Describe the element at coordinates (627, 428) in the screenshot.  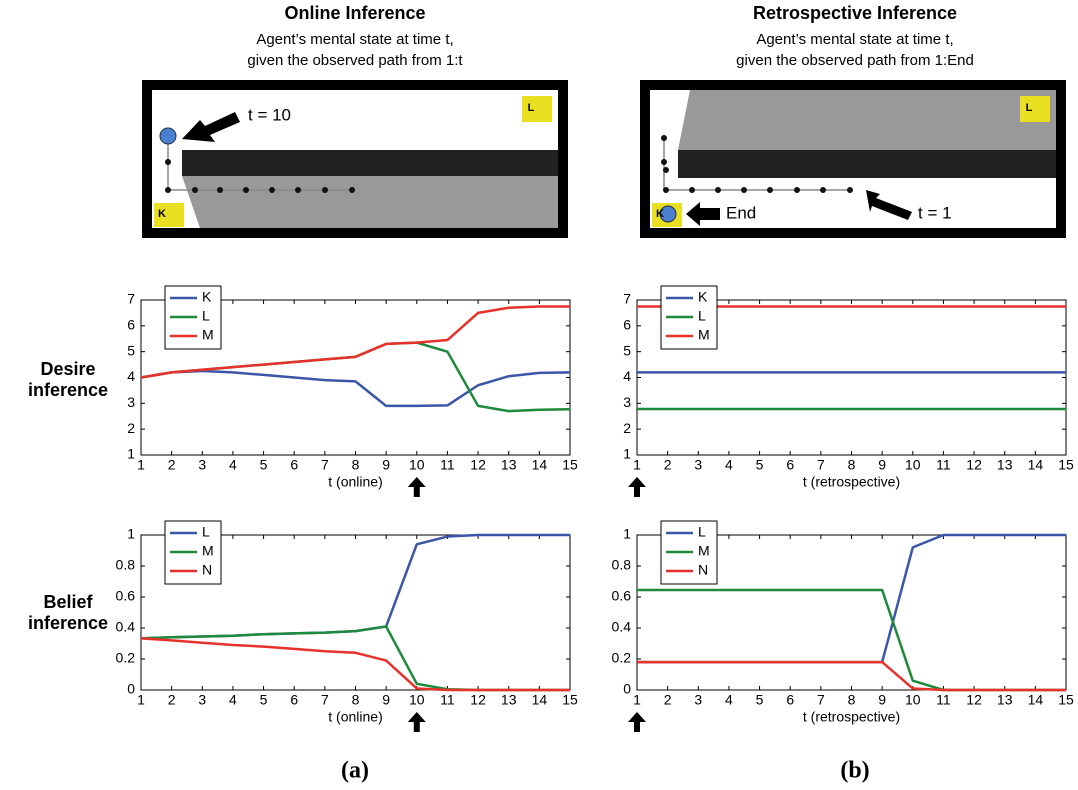
I see `y-tick-label: 2` at that location.